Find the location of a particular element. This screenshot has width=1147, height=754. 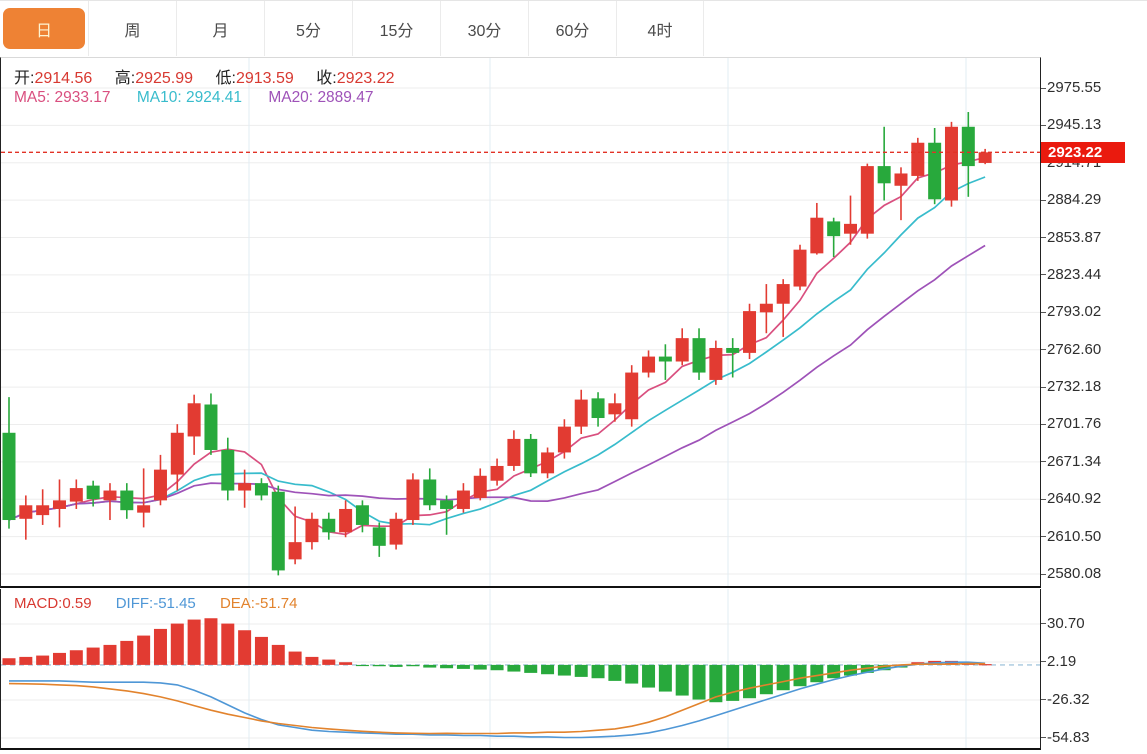

y-axis-label: -54.83 is located at coordinates (1068, 737).